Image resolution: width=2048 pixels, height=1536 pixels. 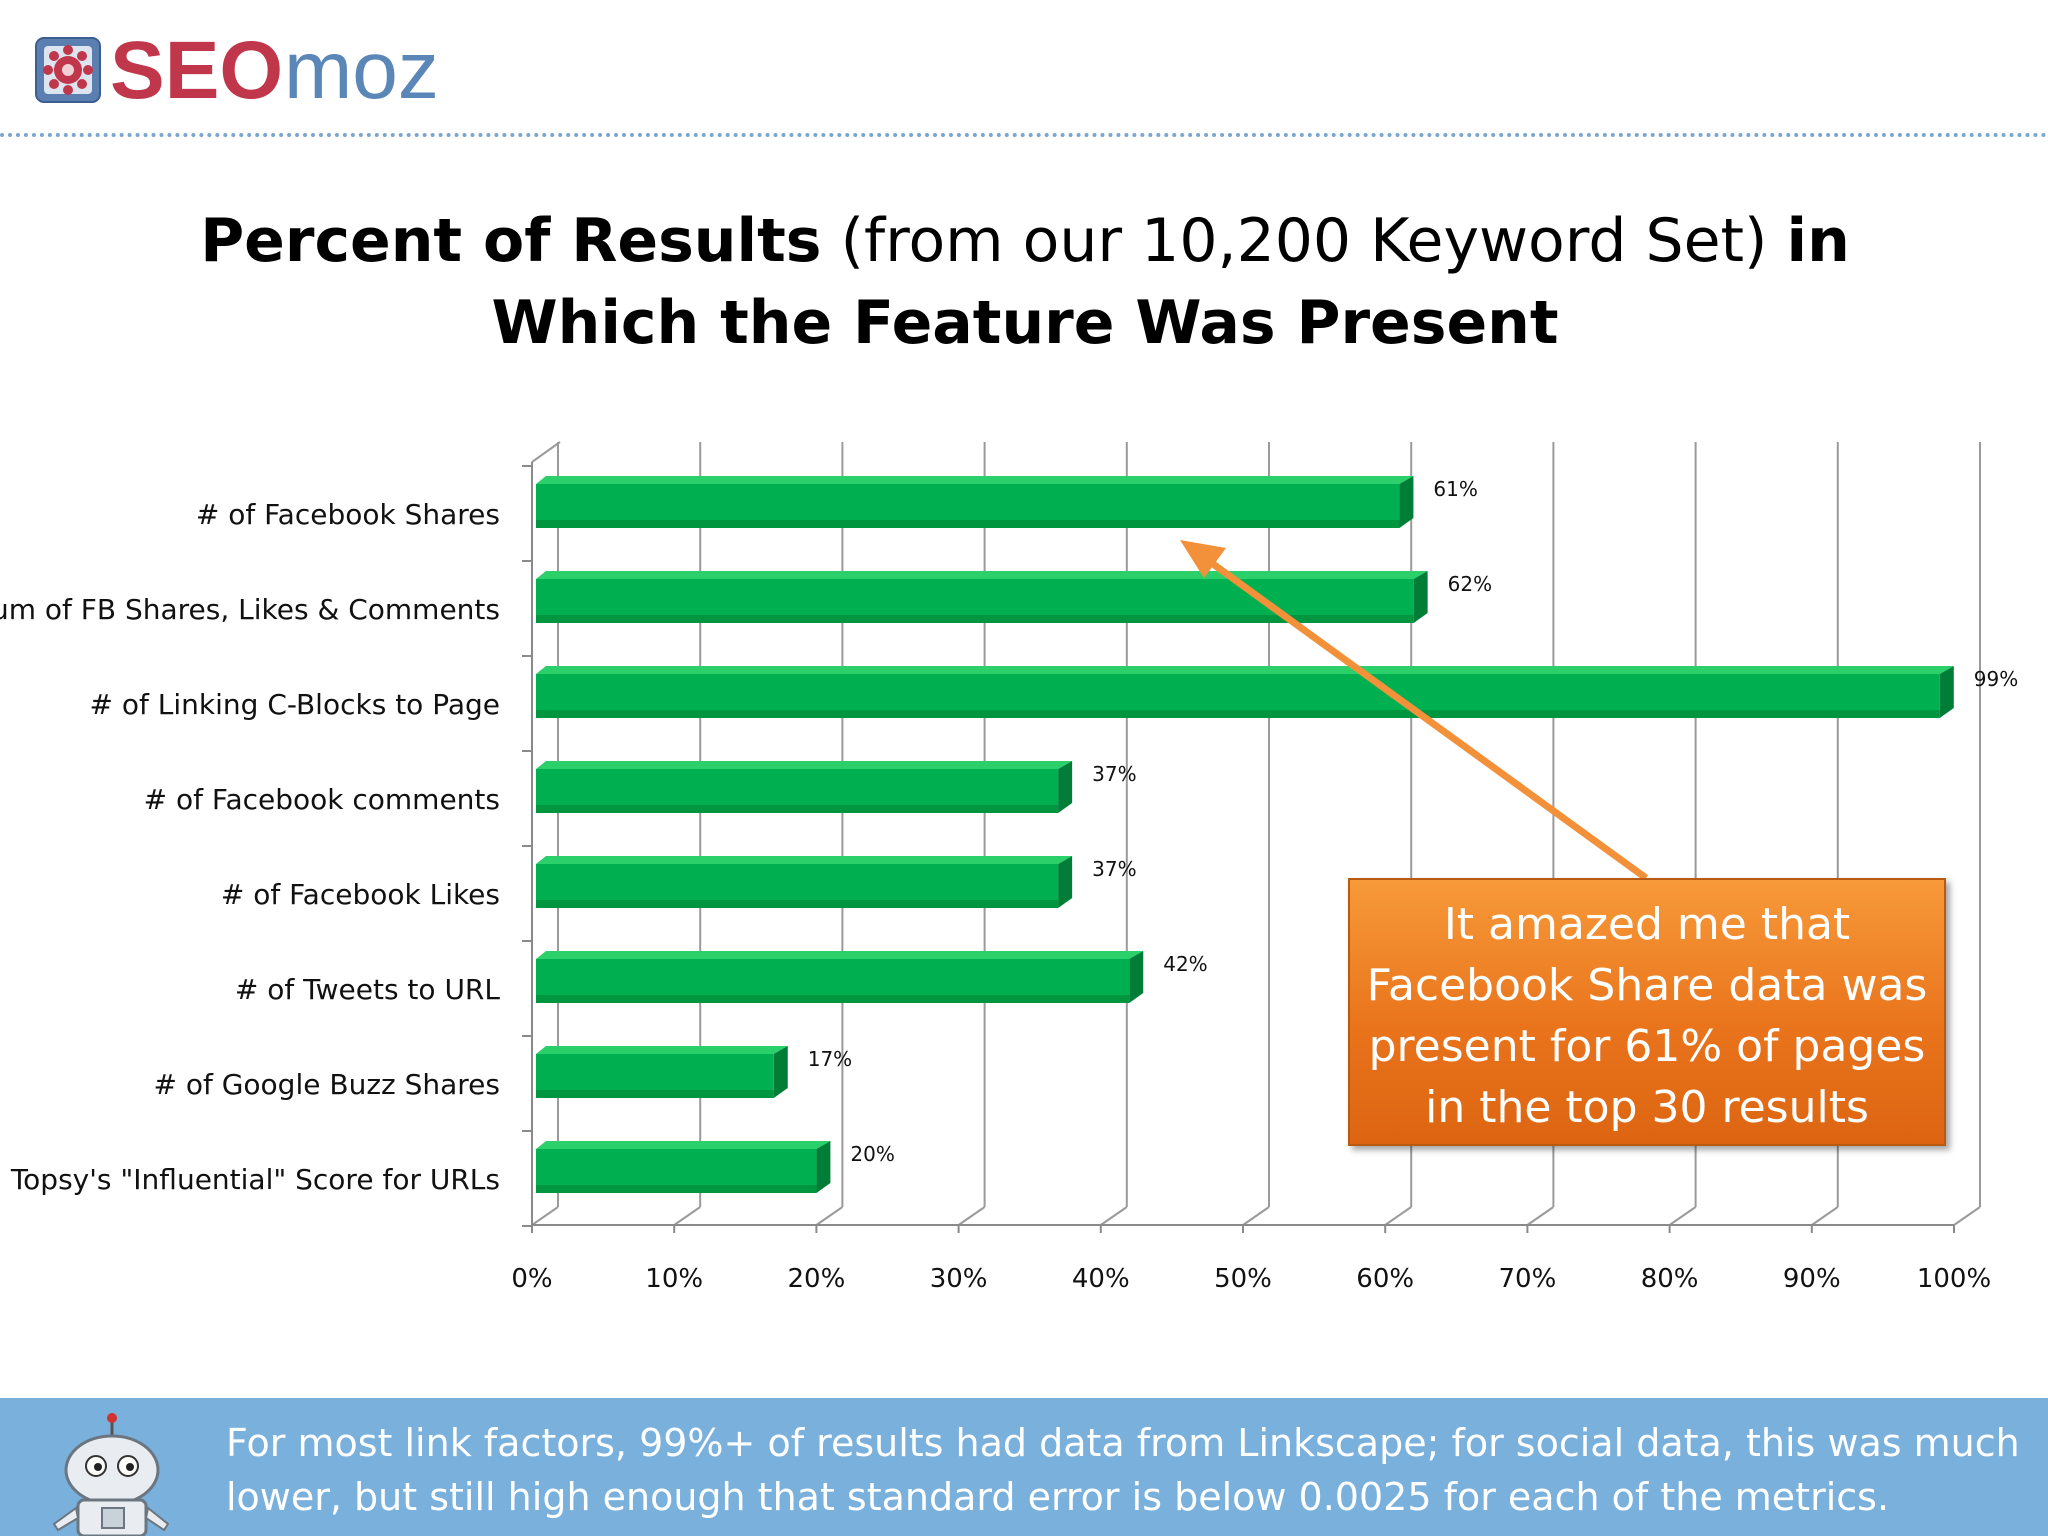 I want to click on x-tick-label: 60%, so click(x=1385, y=1279).